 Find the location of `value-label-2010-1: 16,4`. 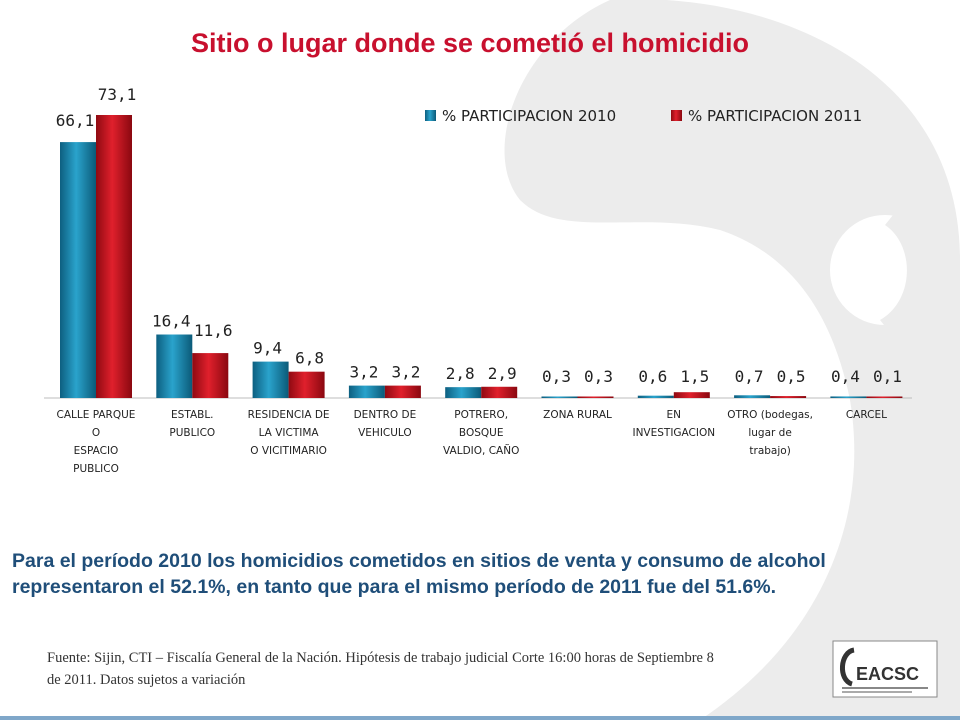

value-label-2010-1: 16,4 is located at coordinates (171, 321).